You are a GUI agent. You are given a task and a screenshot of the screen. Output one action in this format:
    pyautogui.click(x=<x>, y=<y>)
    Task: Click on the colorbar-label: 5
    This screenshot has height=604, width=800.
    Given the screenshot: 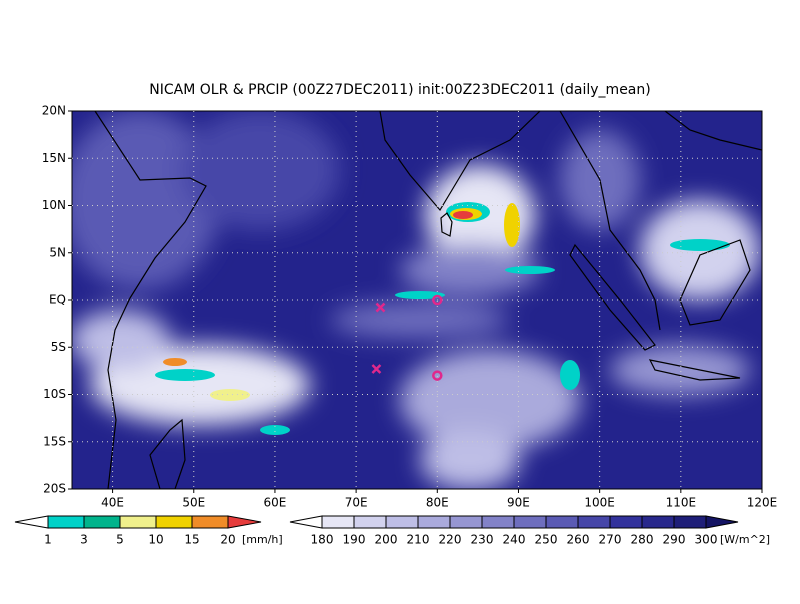 What is the action you would take?
    pyautogui.click(x=120, y=540)
    